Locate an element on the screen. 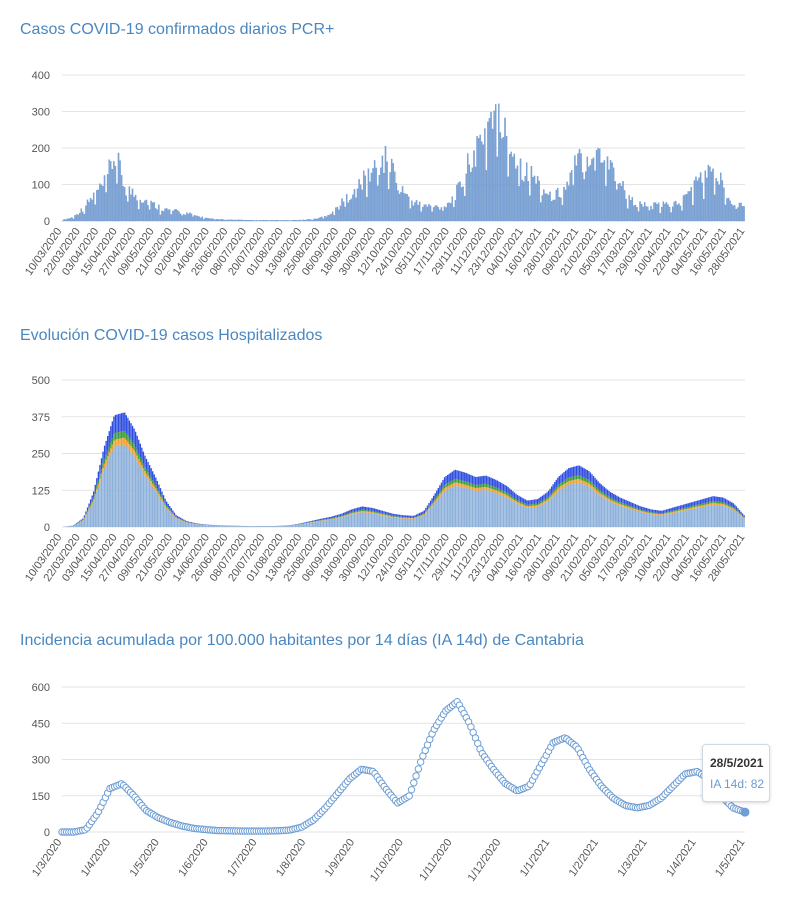 This screenshot has height=923, width=800. x-tick-label: 1/4/2021 is located at coordinates (681, 858).